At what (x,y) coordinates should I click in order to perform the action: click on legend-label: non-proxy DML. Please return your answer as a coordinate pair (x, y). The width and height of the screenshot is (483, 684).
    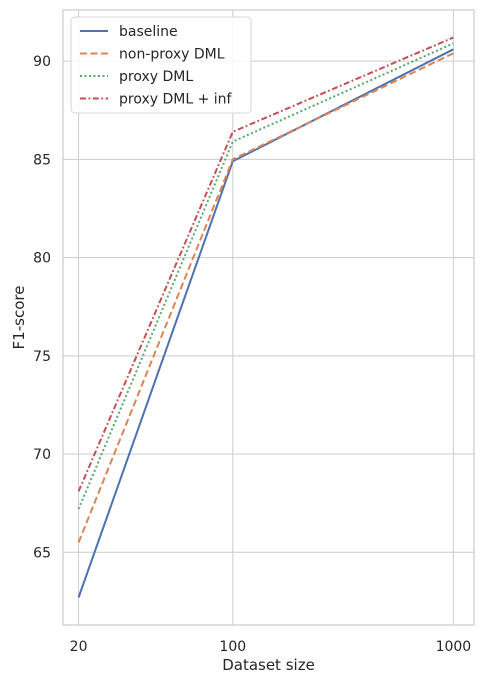
    Looking at the image, I should click on (172, 55).